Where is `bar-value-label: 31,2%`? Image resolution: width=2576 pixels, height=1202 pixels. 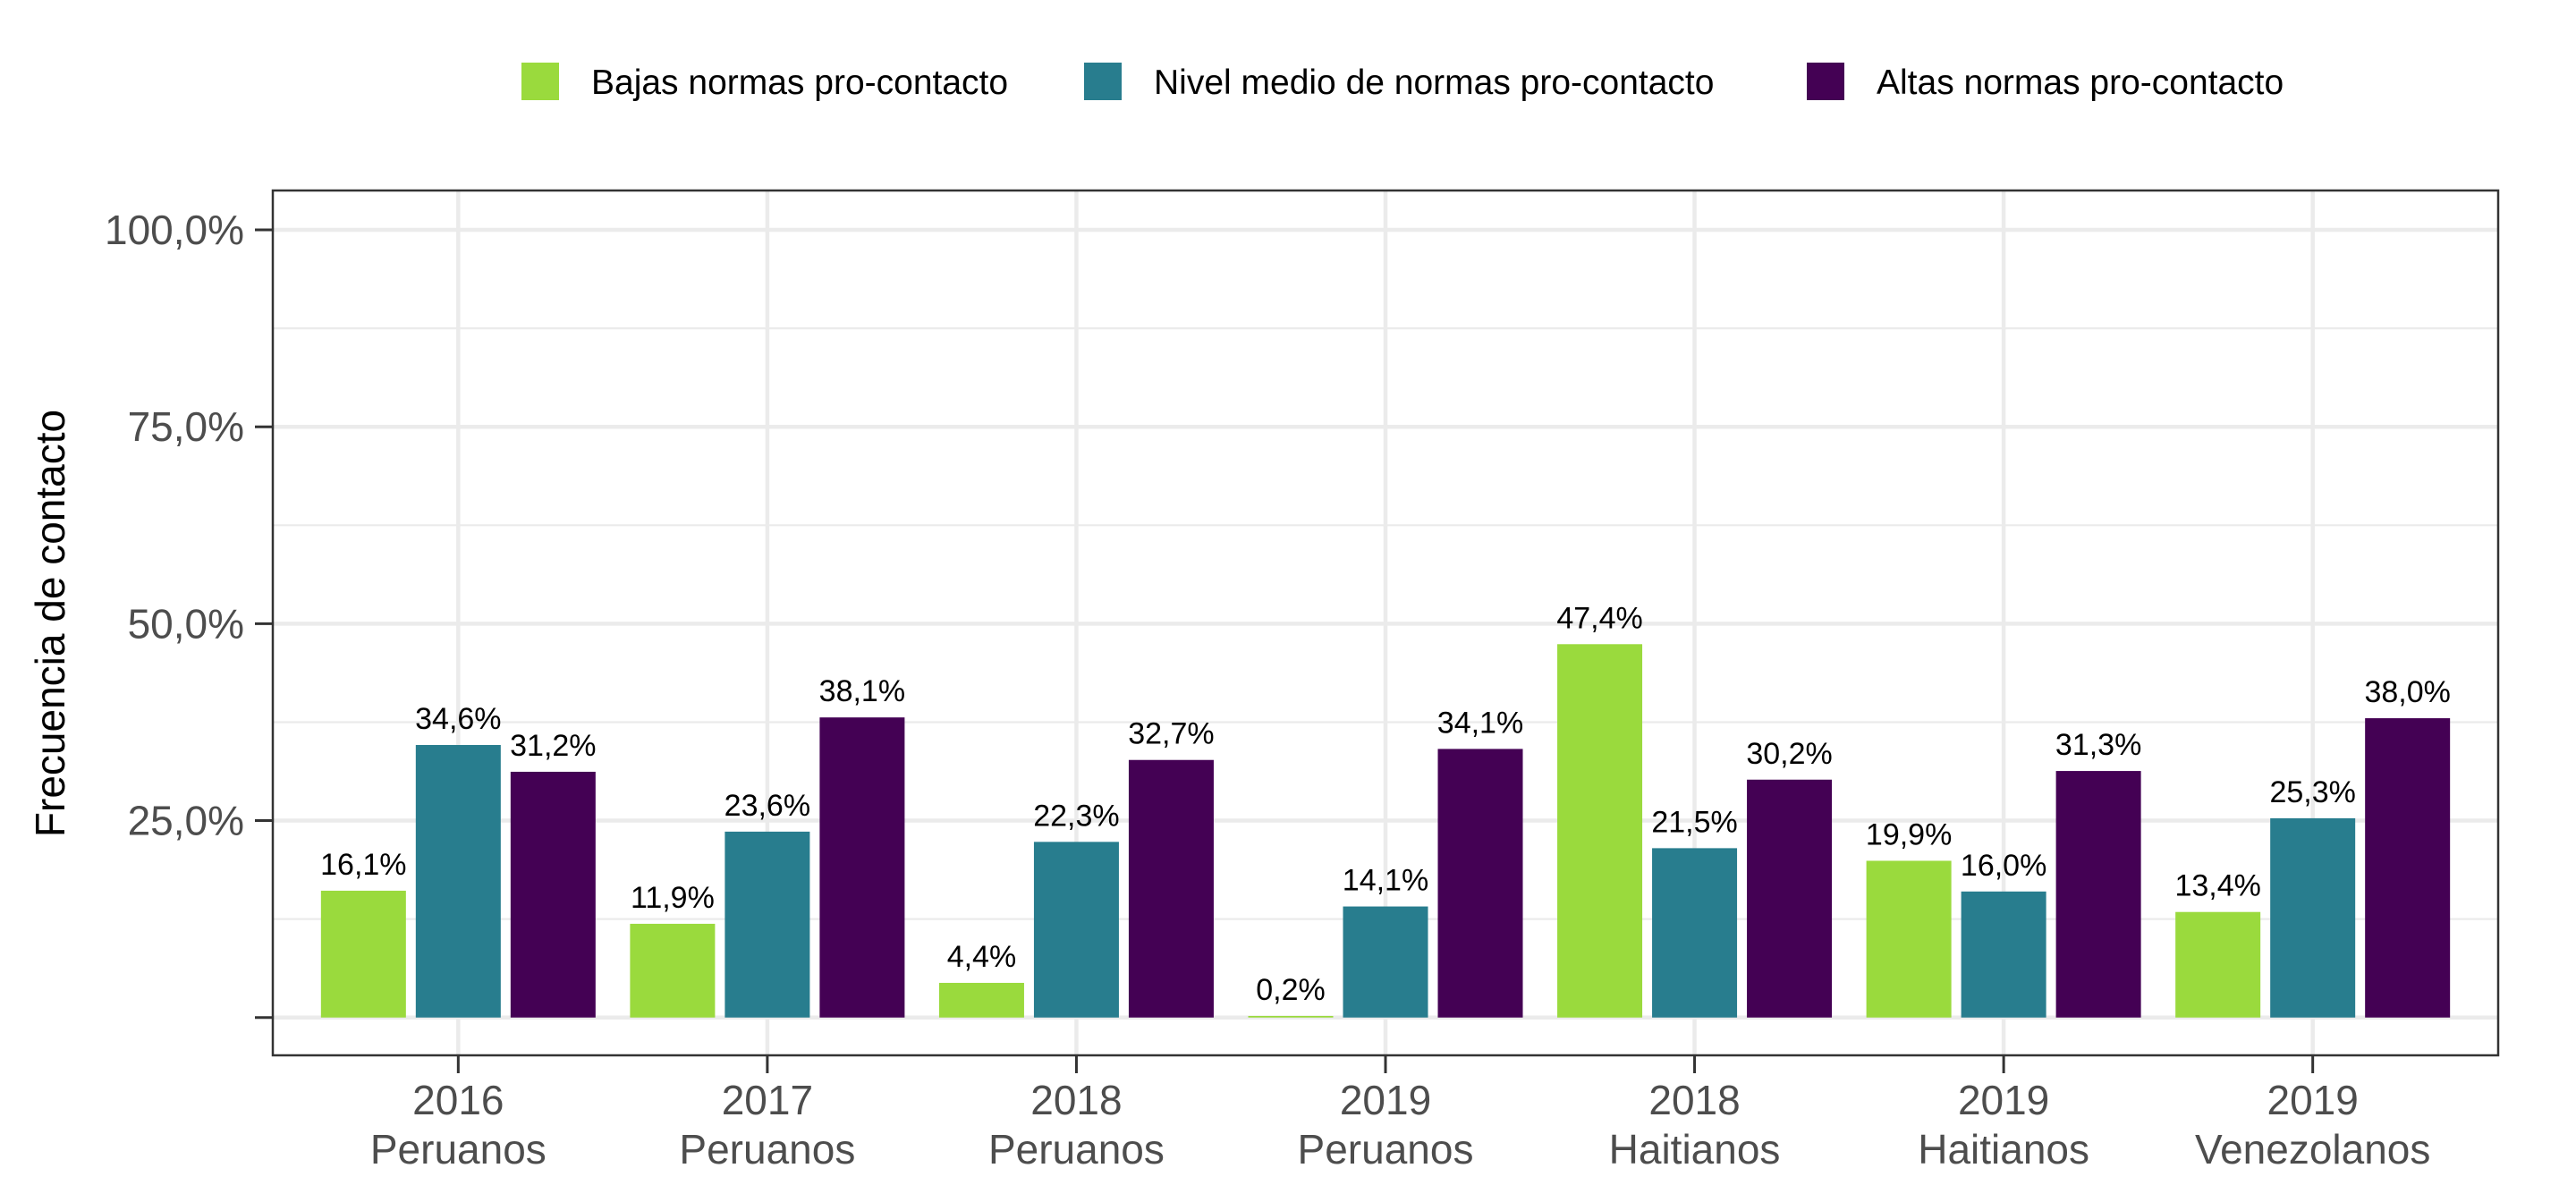
bar-value-label: 31,2% is located at coordinates (553, 746).